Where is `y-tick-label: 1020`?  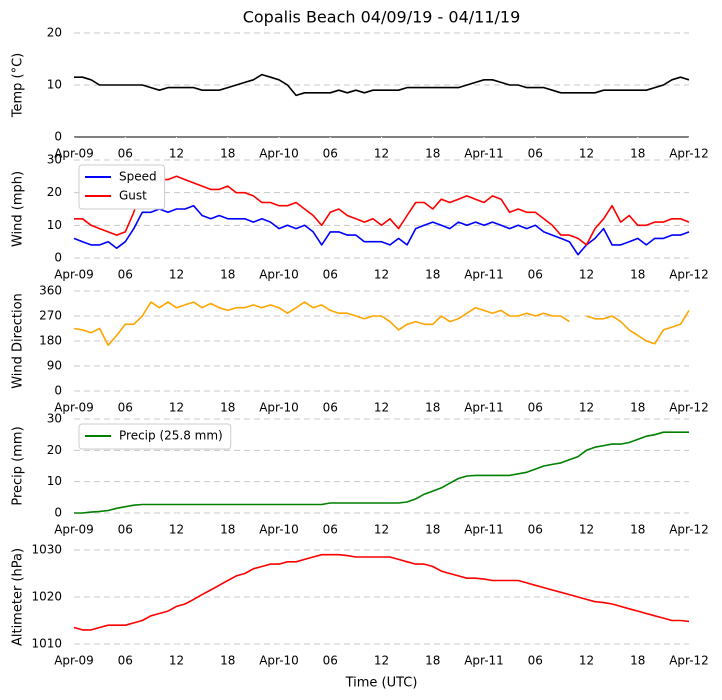
y-tick-label: 1020 is located at coordinates (46, 597).